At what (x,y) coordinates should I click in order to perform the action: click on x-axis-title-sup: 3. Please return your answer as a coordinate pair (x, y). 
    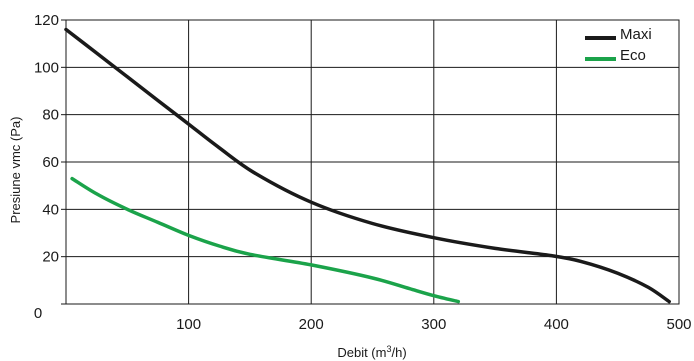
    Looking at the image, I should click on (388, 349).